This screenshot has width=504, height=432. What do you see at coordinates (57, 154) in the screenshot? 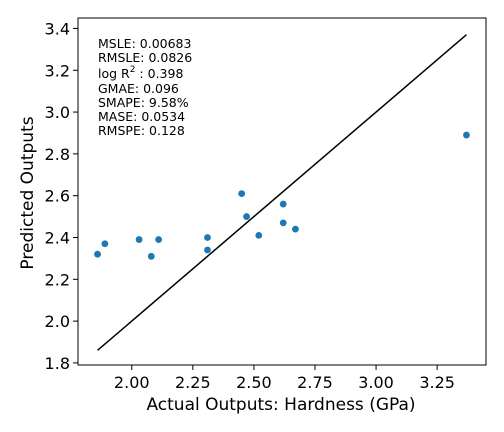
I see `y-tick-label: 2.8` at bounding box center [57, 154].